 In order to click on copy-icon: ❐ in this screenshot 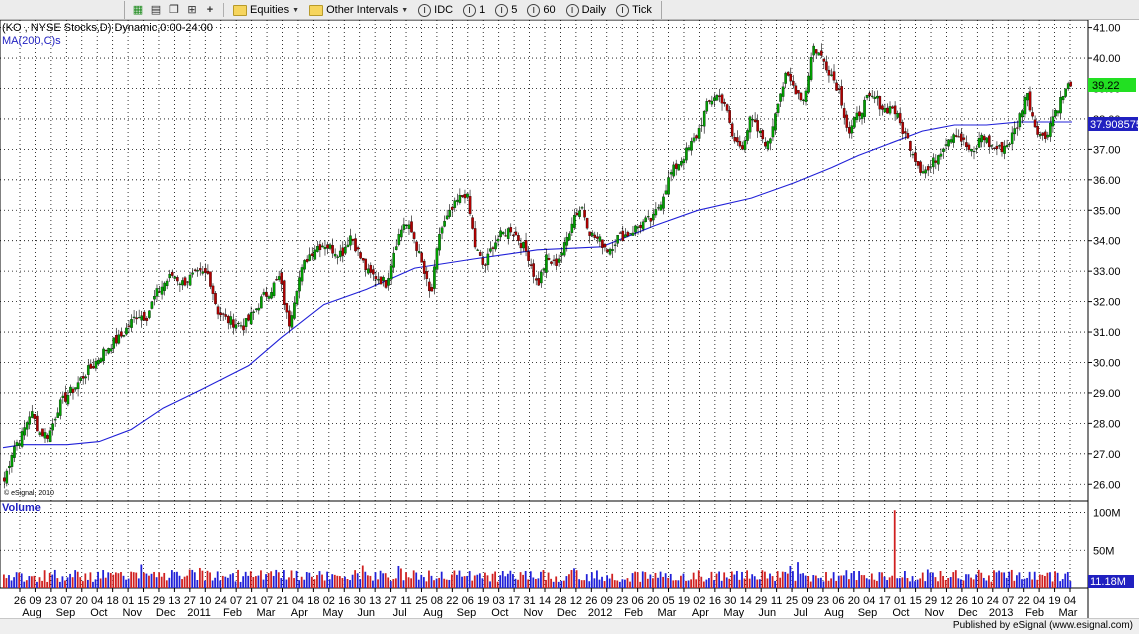, I will do `click(174, 10)`.